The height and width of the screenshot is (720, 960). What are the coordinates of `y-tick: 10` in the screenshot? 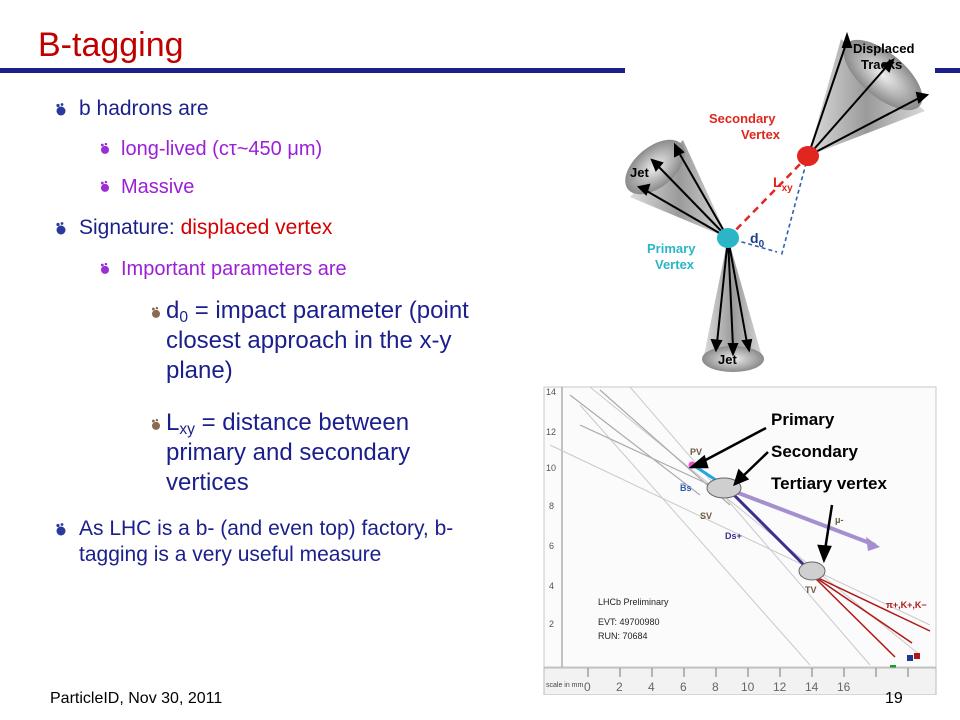 It's located at (551, 468).